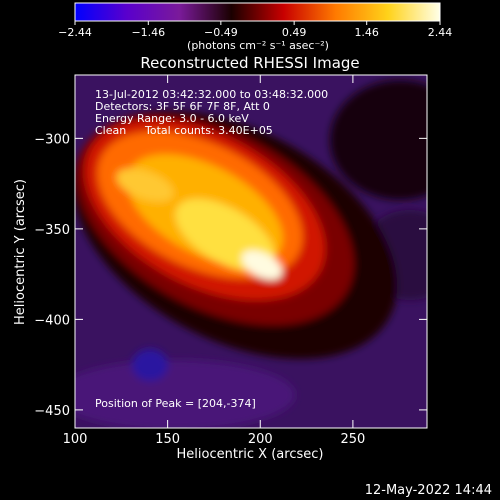 This screenshot has height=500, width=500. What do you see at coordinates (75, 32) in the screenshot?
I see `colorbar-tick-label: −2.44` at bounding box center [75, 32].